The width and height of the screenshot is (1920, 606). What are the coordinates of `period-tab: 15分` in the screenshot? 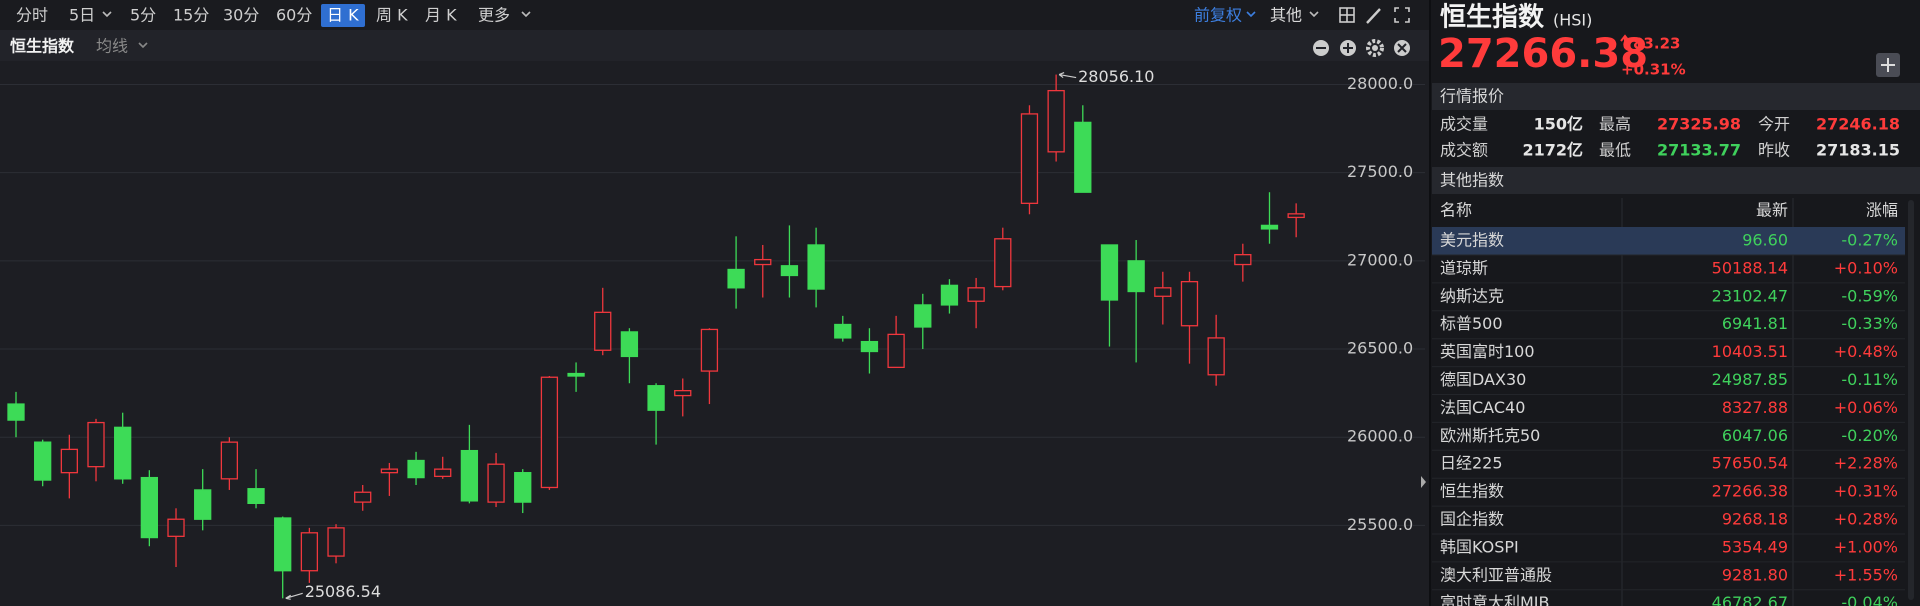 It's located at (191, 15).